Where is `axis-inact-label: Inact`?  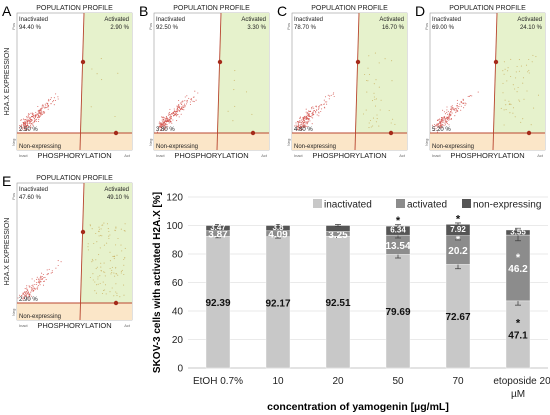
axis-inact-label: Inact is located at coordinates (24, 155).